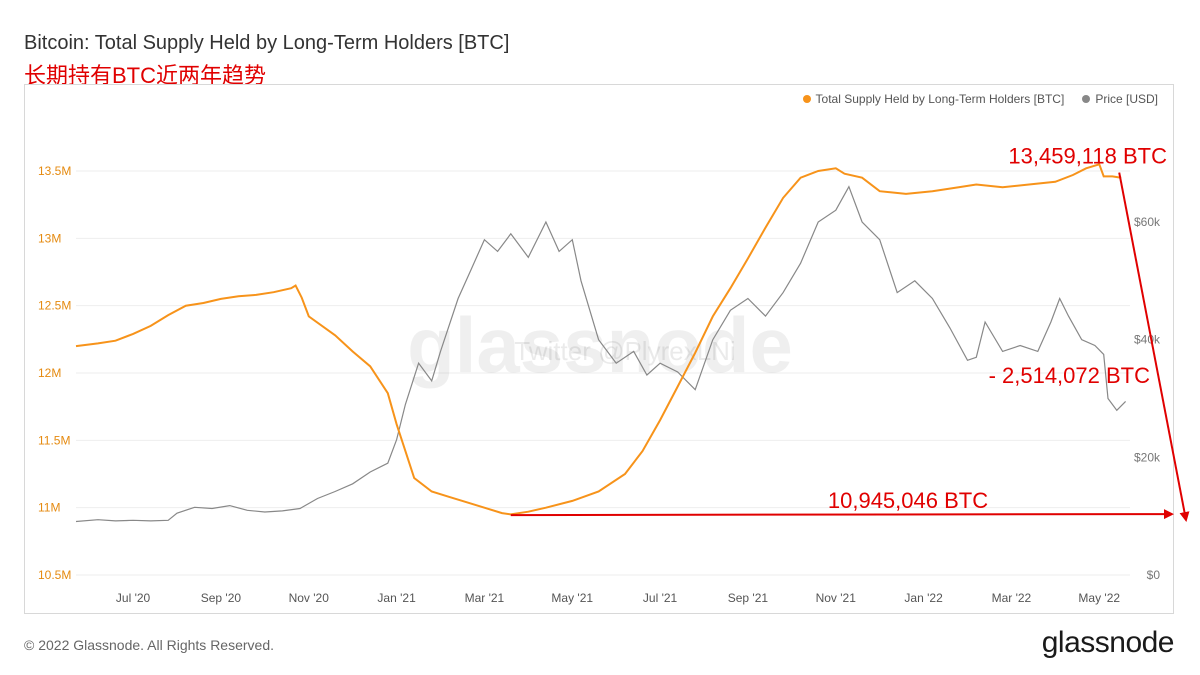  What do you see at coordinates (485, 598) in the screenshot?
I see `x-tick-label: Mar '21` at bounding box center [485, 598].